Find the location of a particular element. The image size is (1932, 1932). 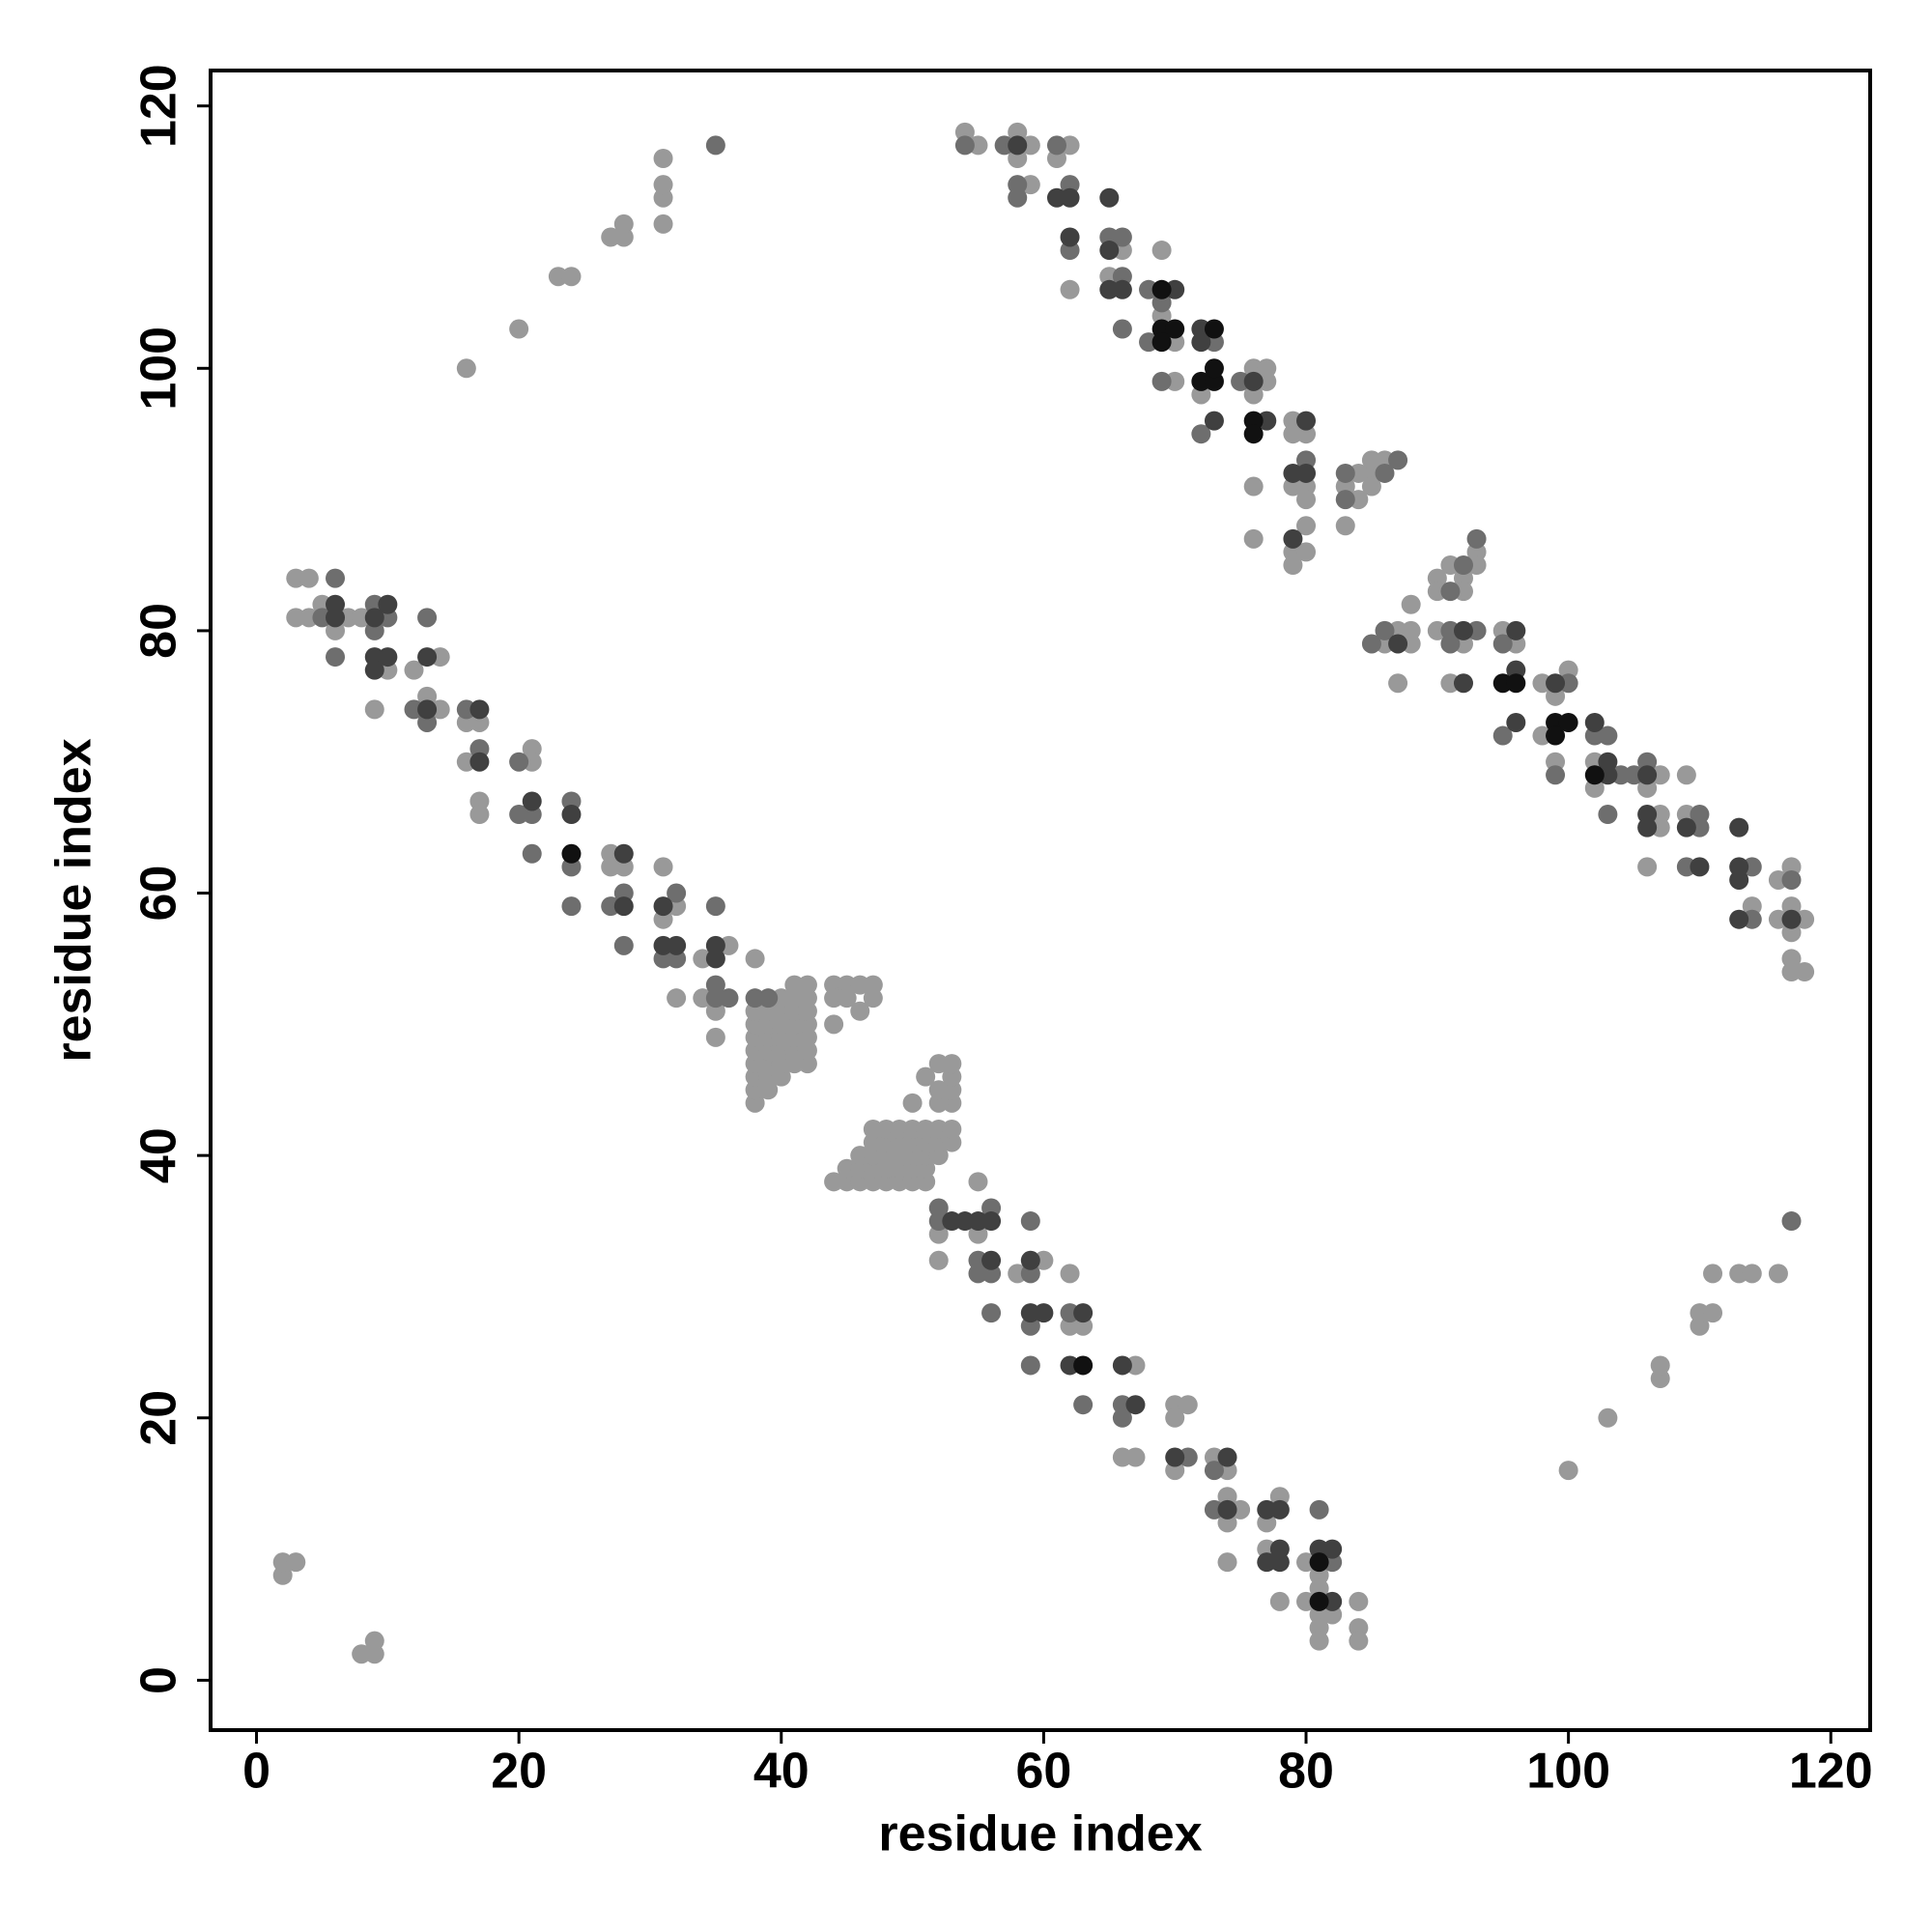

y-tick-label: 0 is located at coordinates (159, 1680).